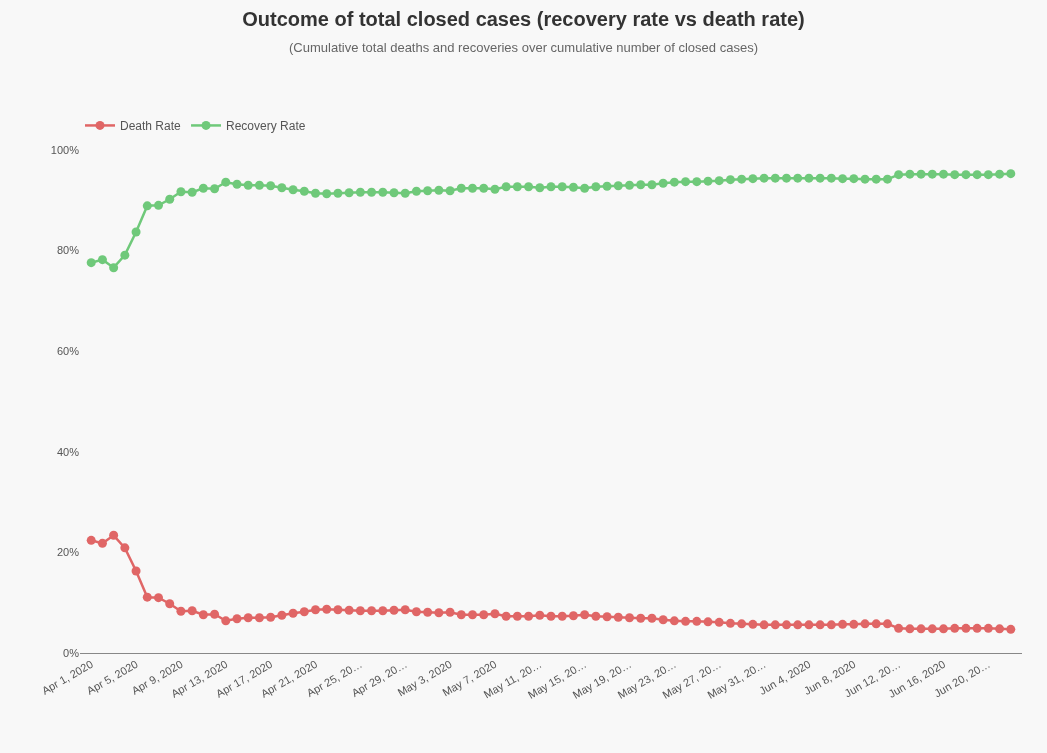 The image size is (1047, 753). Describe the element at coordinates (523, 48) in the screenshot. I see `chart-subtitle: (Cumulative total deaths and recoveries over cumulative number of closed cases)` at that location.